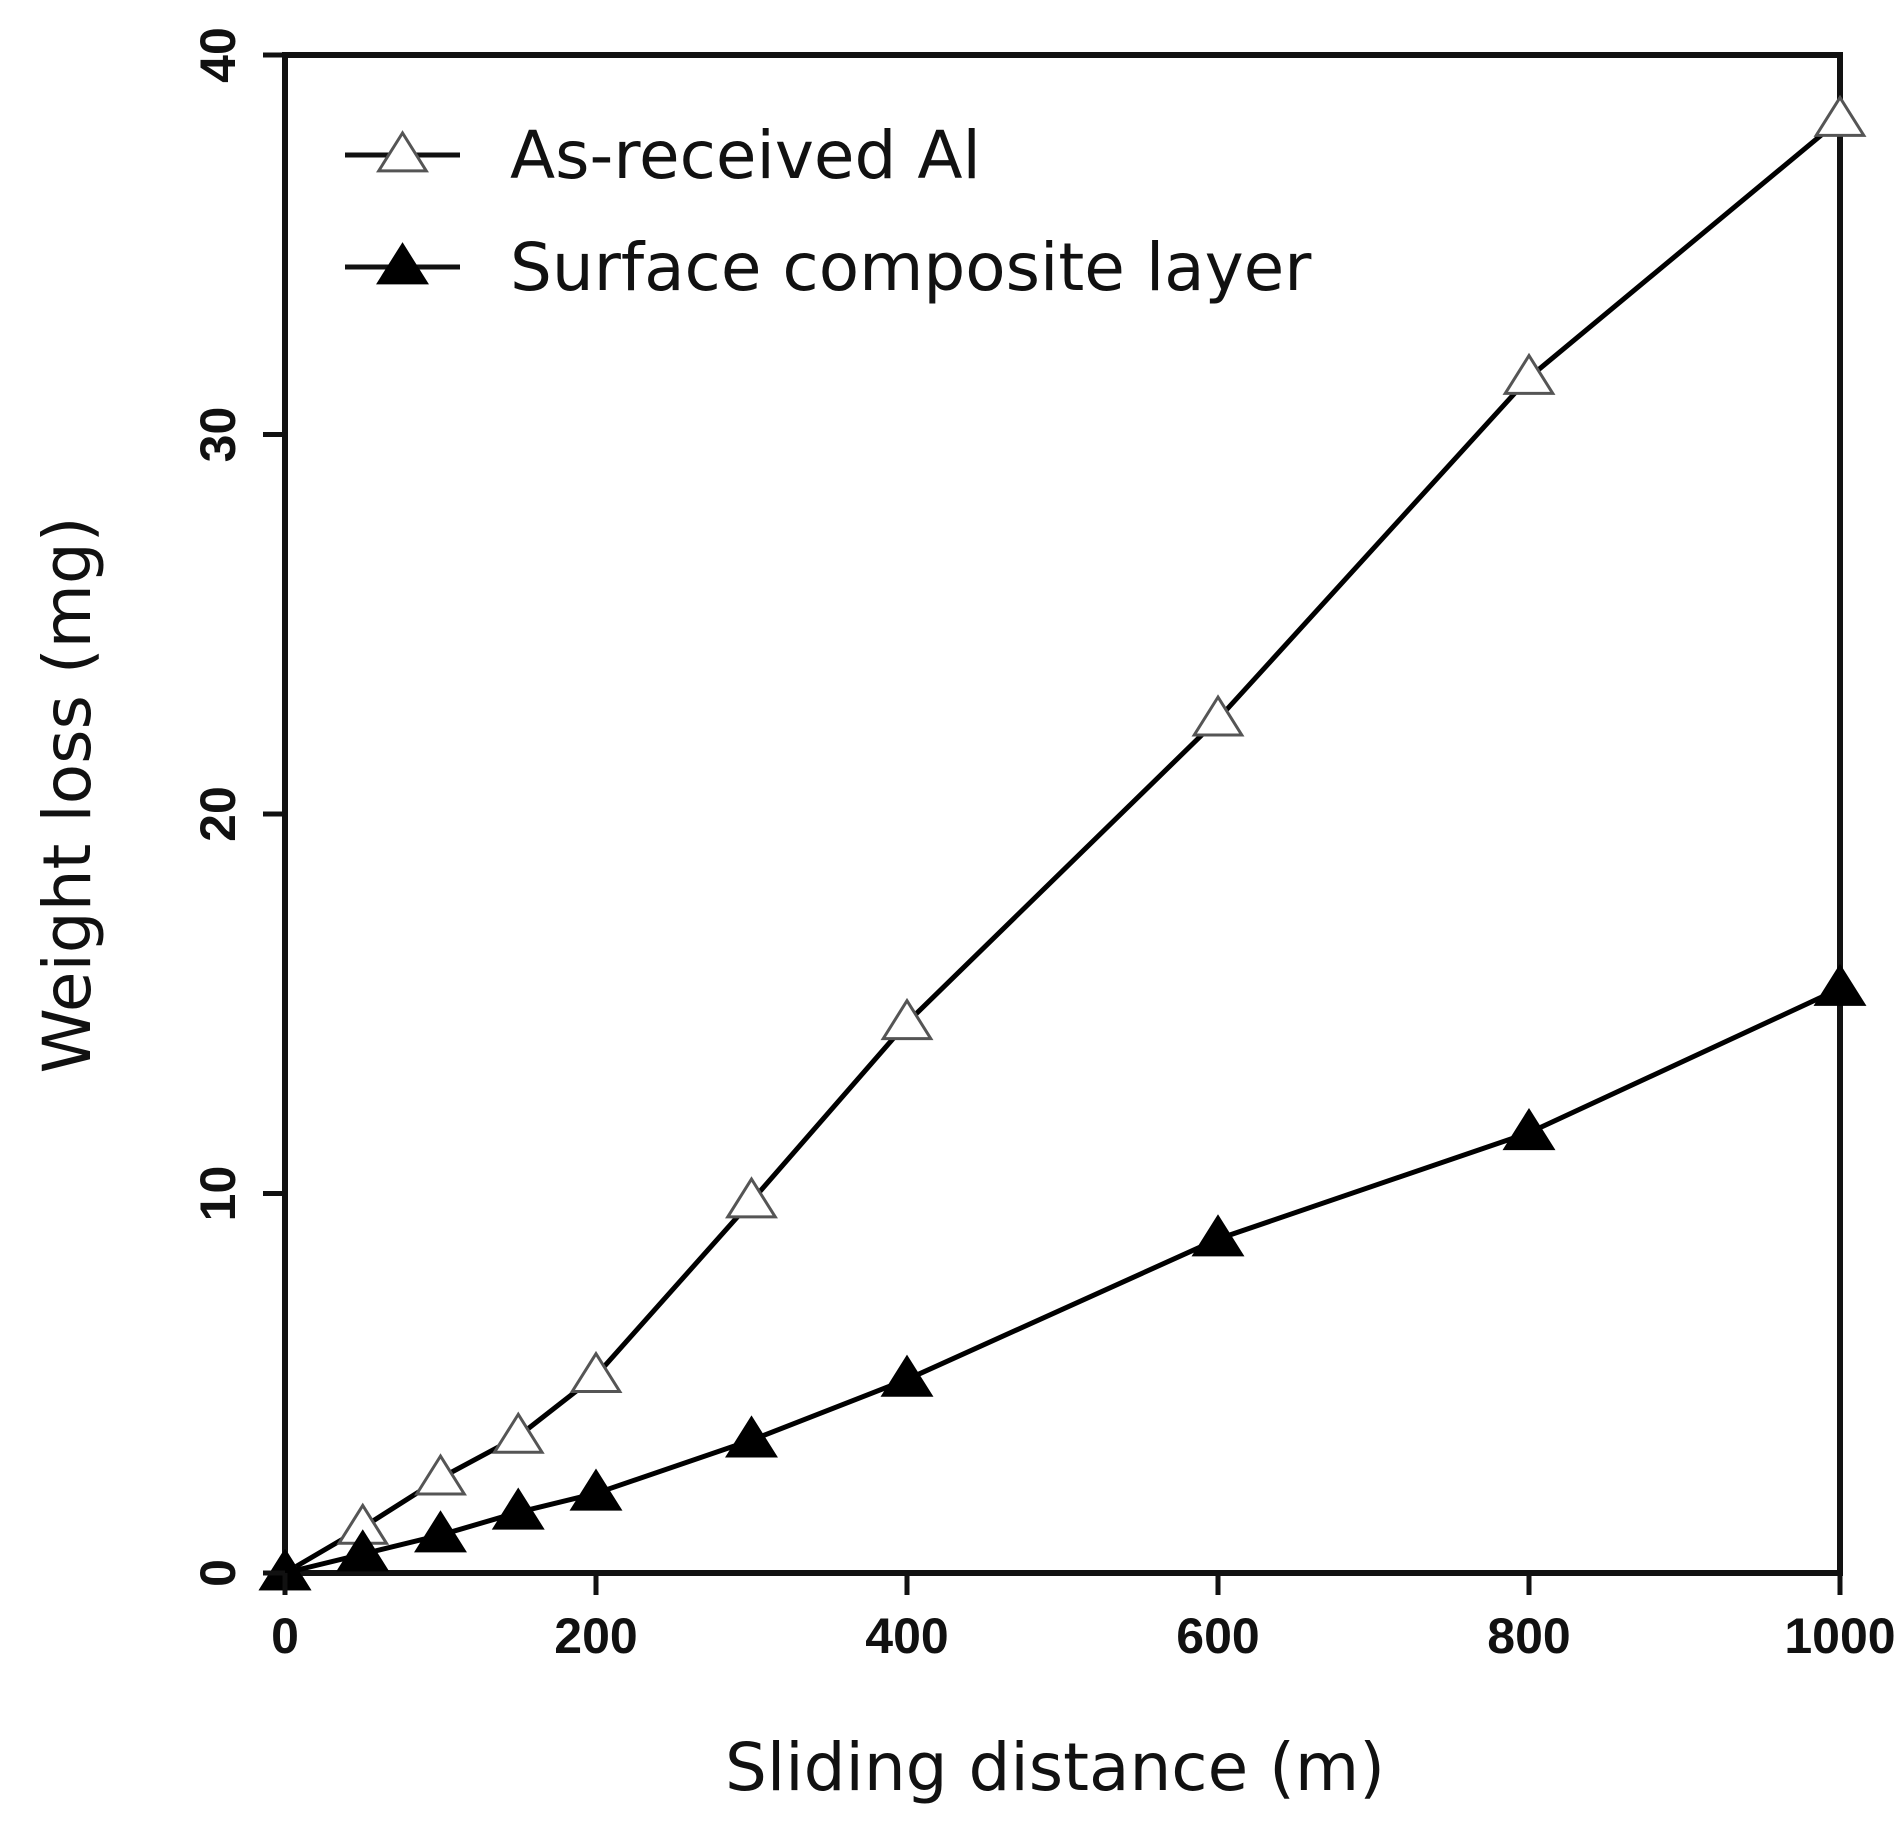 Image resolution: width=1898 pixels, height=1825 pixels. What do you see at coordinates (911, 267) in the screenshot?
I see `legend-label: Surface composite layer` at bounding box center [911, 267].